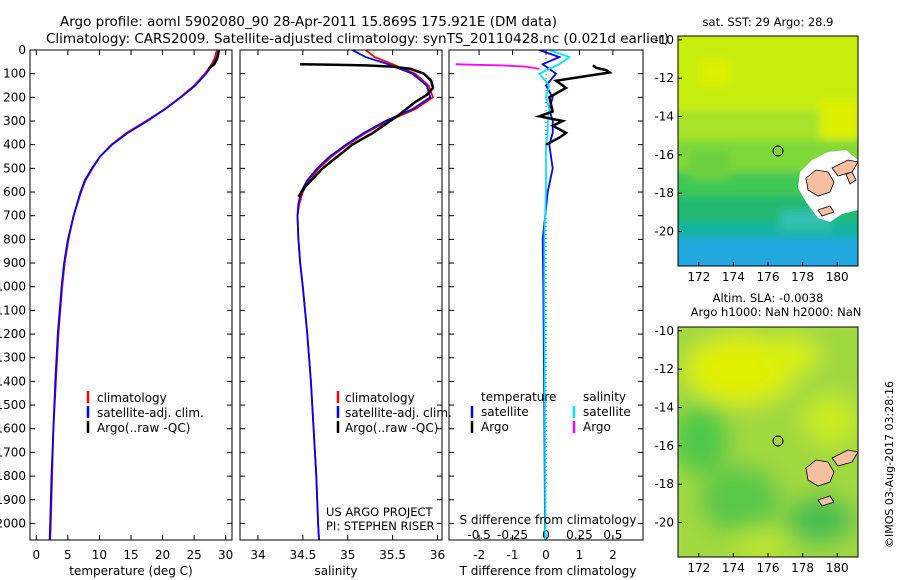 This screenshot has height=580, width=900. What do you see at coordinates (22, 50) in the screenshot?
I see `y-tick-label: 0` at bounding box center [22, 50].